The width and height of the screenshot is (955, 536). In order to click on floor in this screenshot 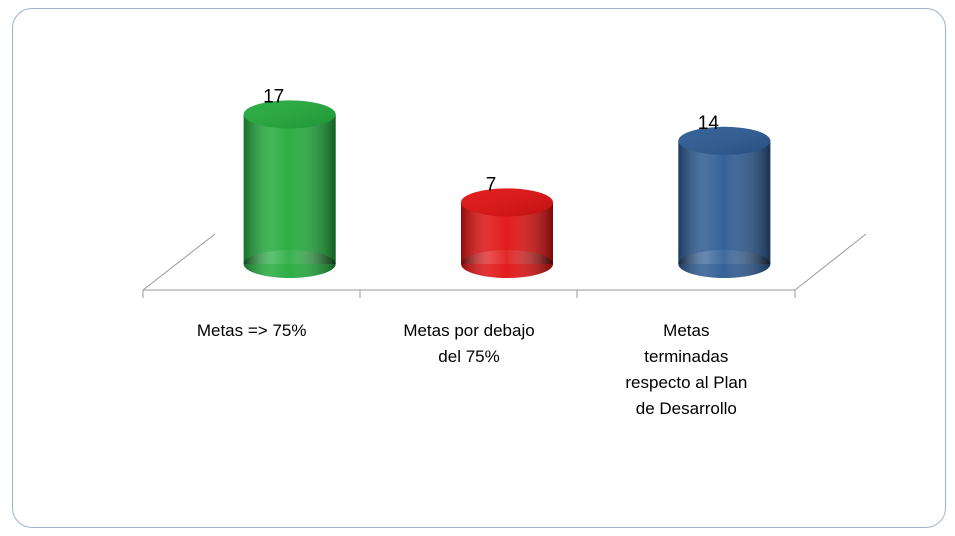, I will do `click(504, 265)`.